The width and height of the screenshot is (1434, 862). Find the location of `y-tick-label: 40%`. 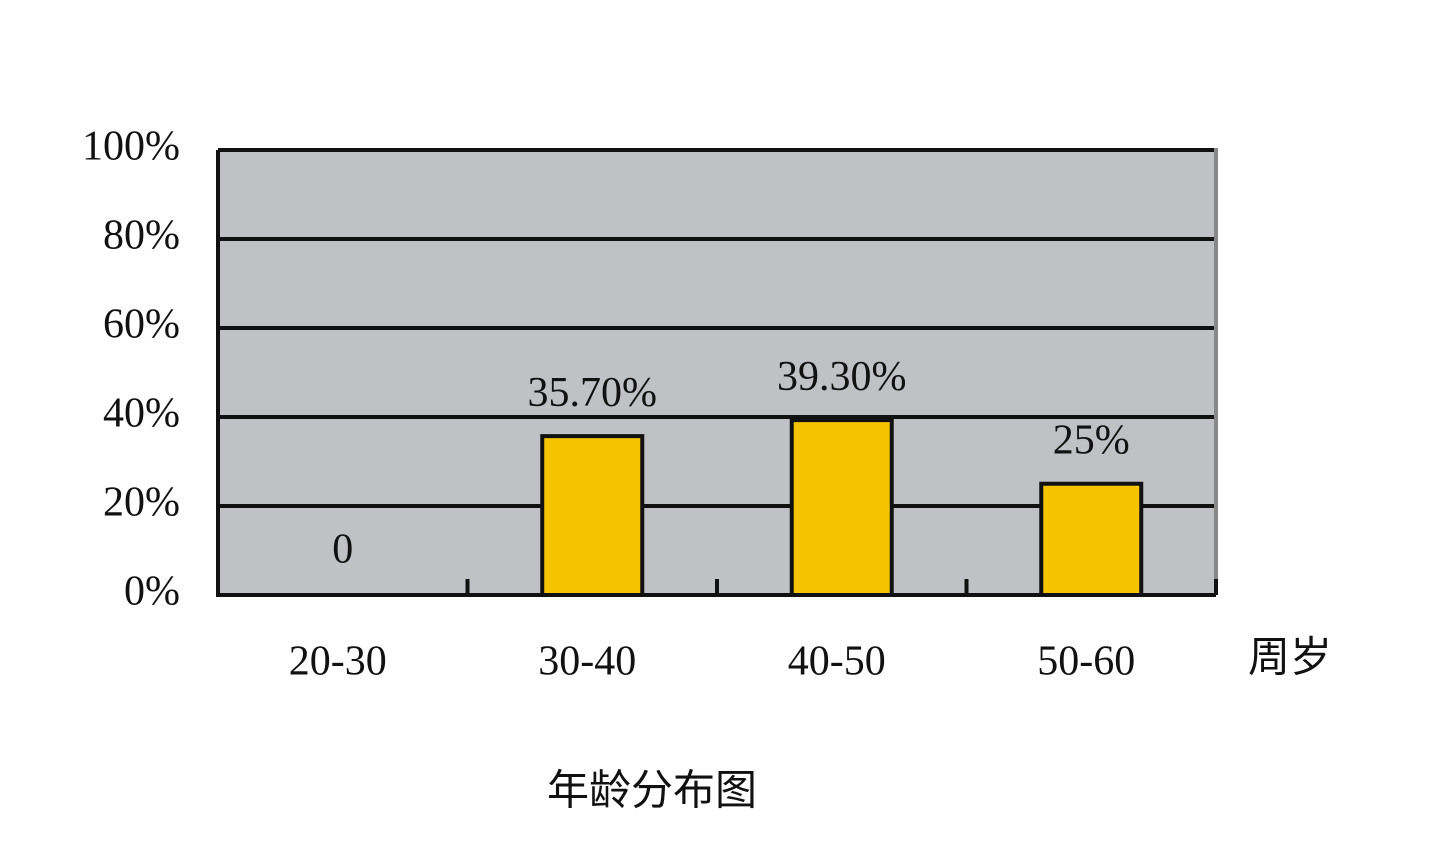

y-tick-label: 40% is located at coordinates (141, 414).